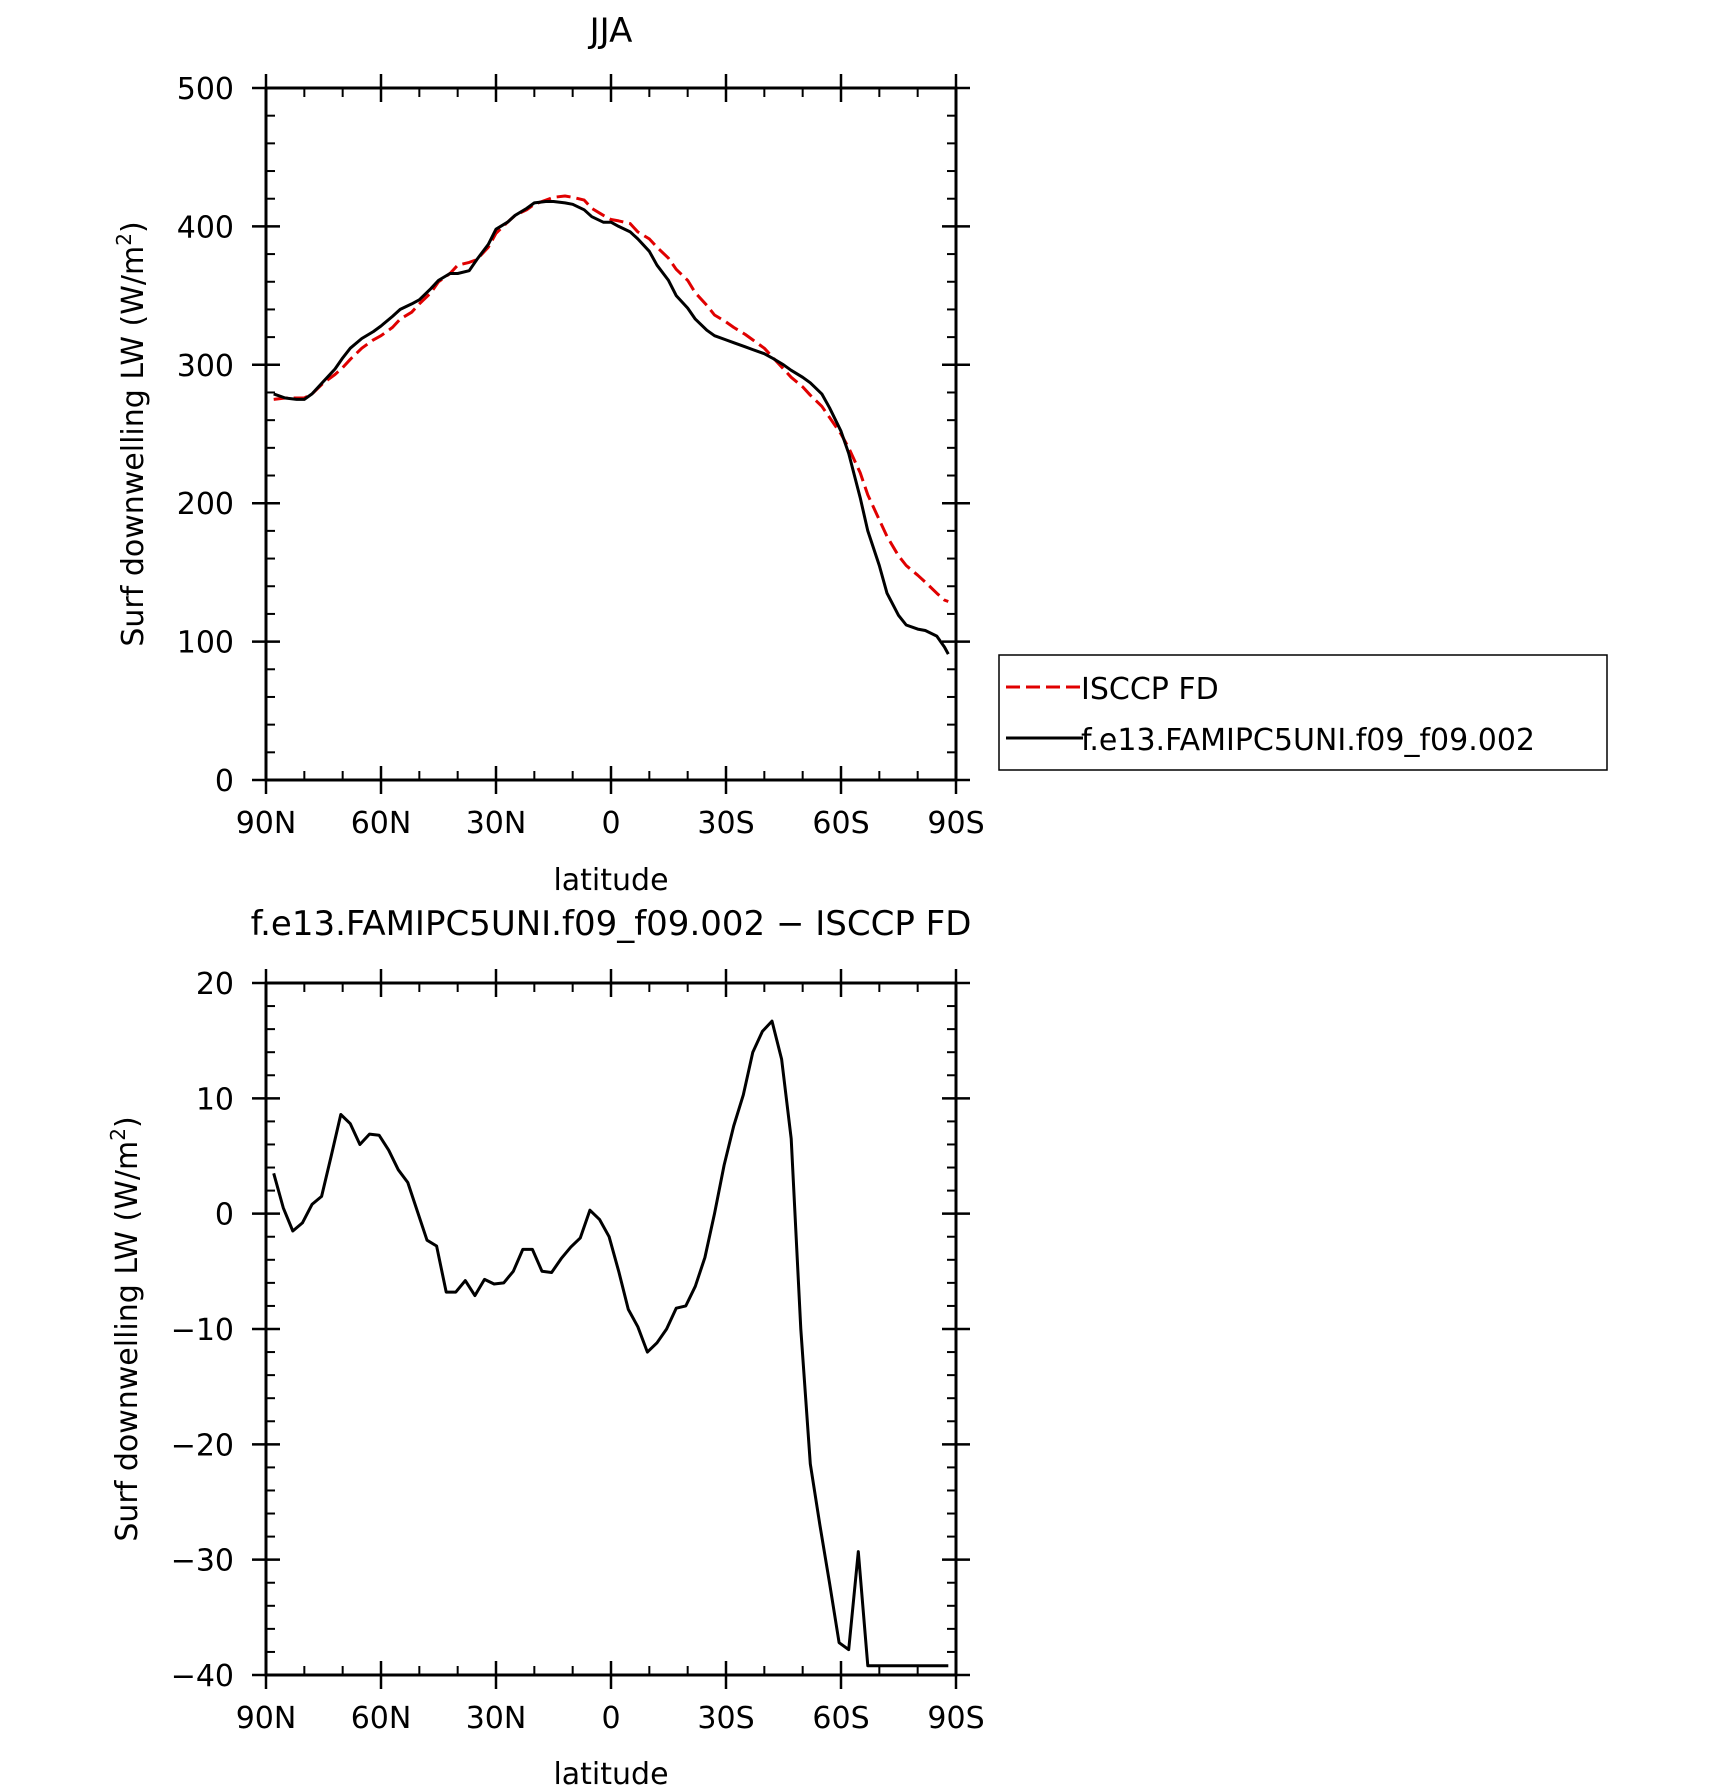 The height and width of the screenshot is (1789, 1710). What do you see at coordinates (205, 504) in the screenshot?
I see `top-ytick-label: 200` at bounding box center [205, 504].